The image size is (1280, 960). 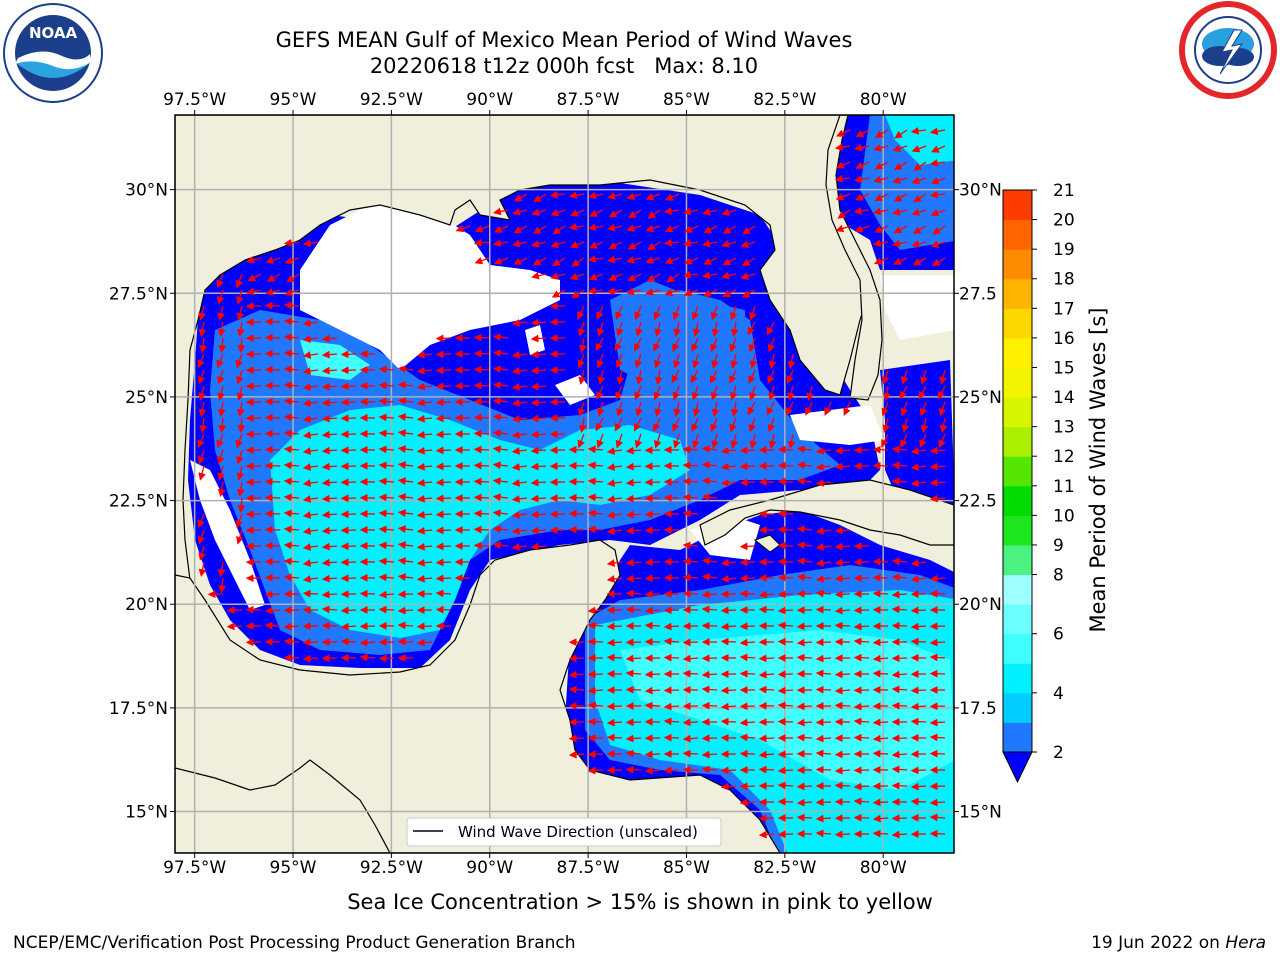 What do you see at coordinates (1058, 694) in the screenshot?
I see `colorbar-tick-label: 4` at bounding box center [1058, 694].